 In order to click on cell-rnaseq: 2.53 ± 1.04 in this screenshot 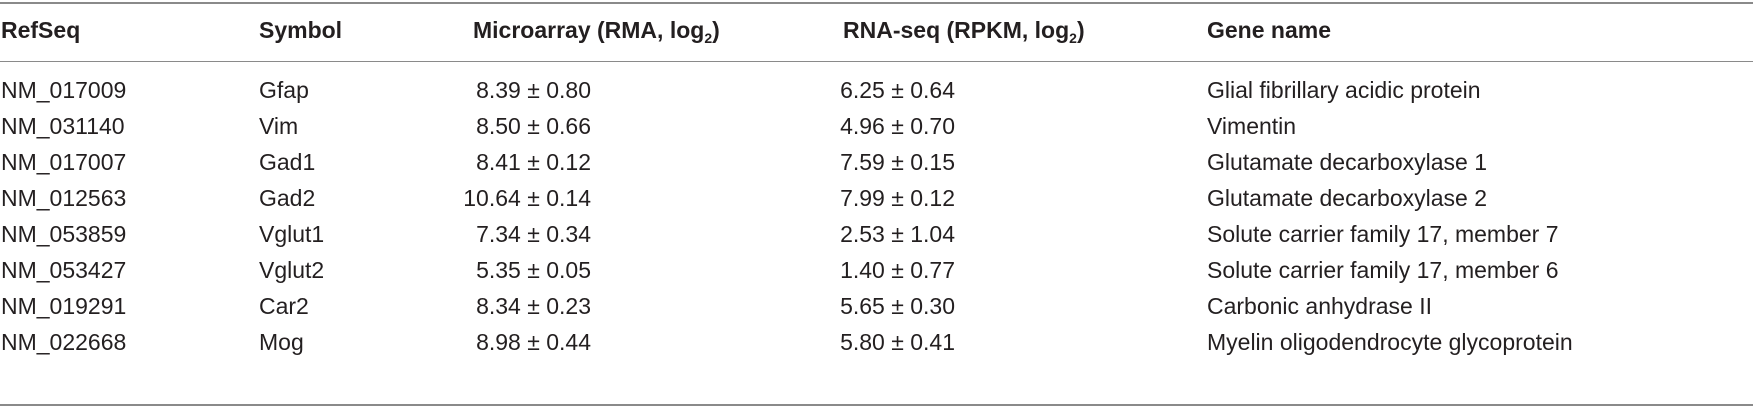, I will do `click(897, 234)`.